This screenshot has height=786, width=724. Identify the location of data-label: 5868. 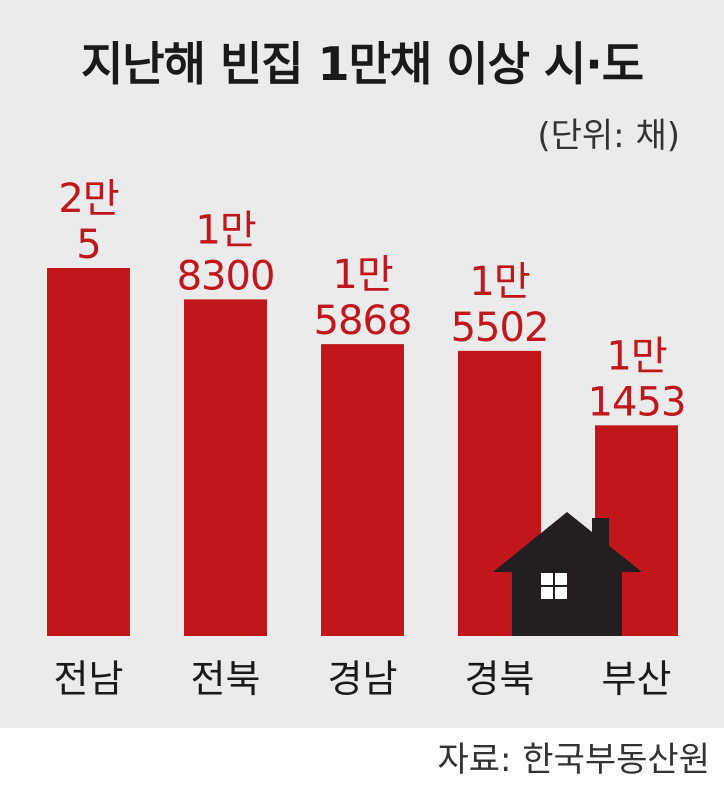
(363, 321).